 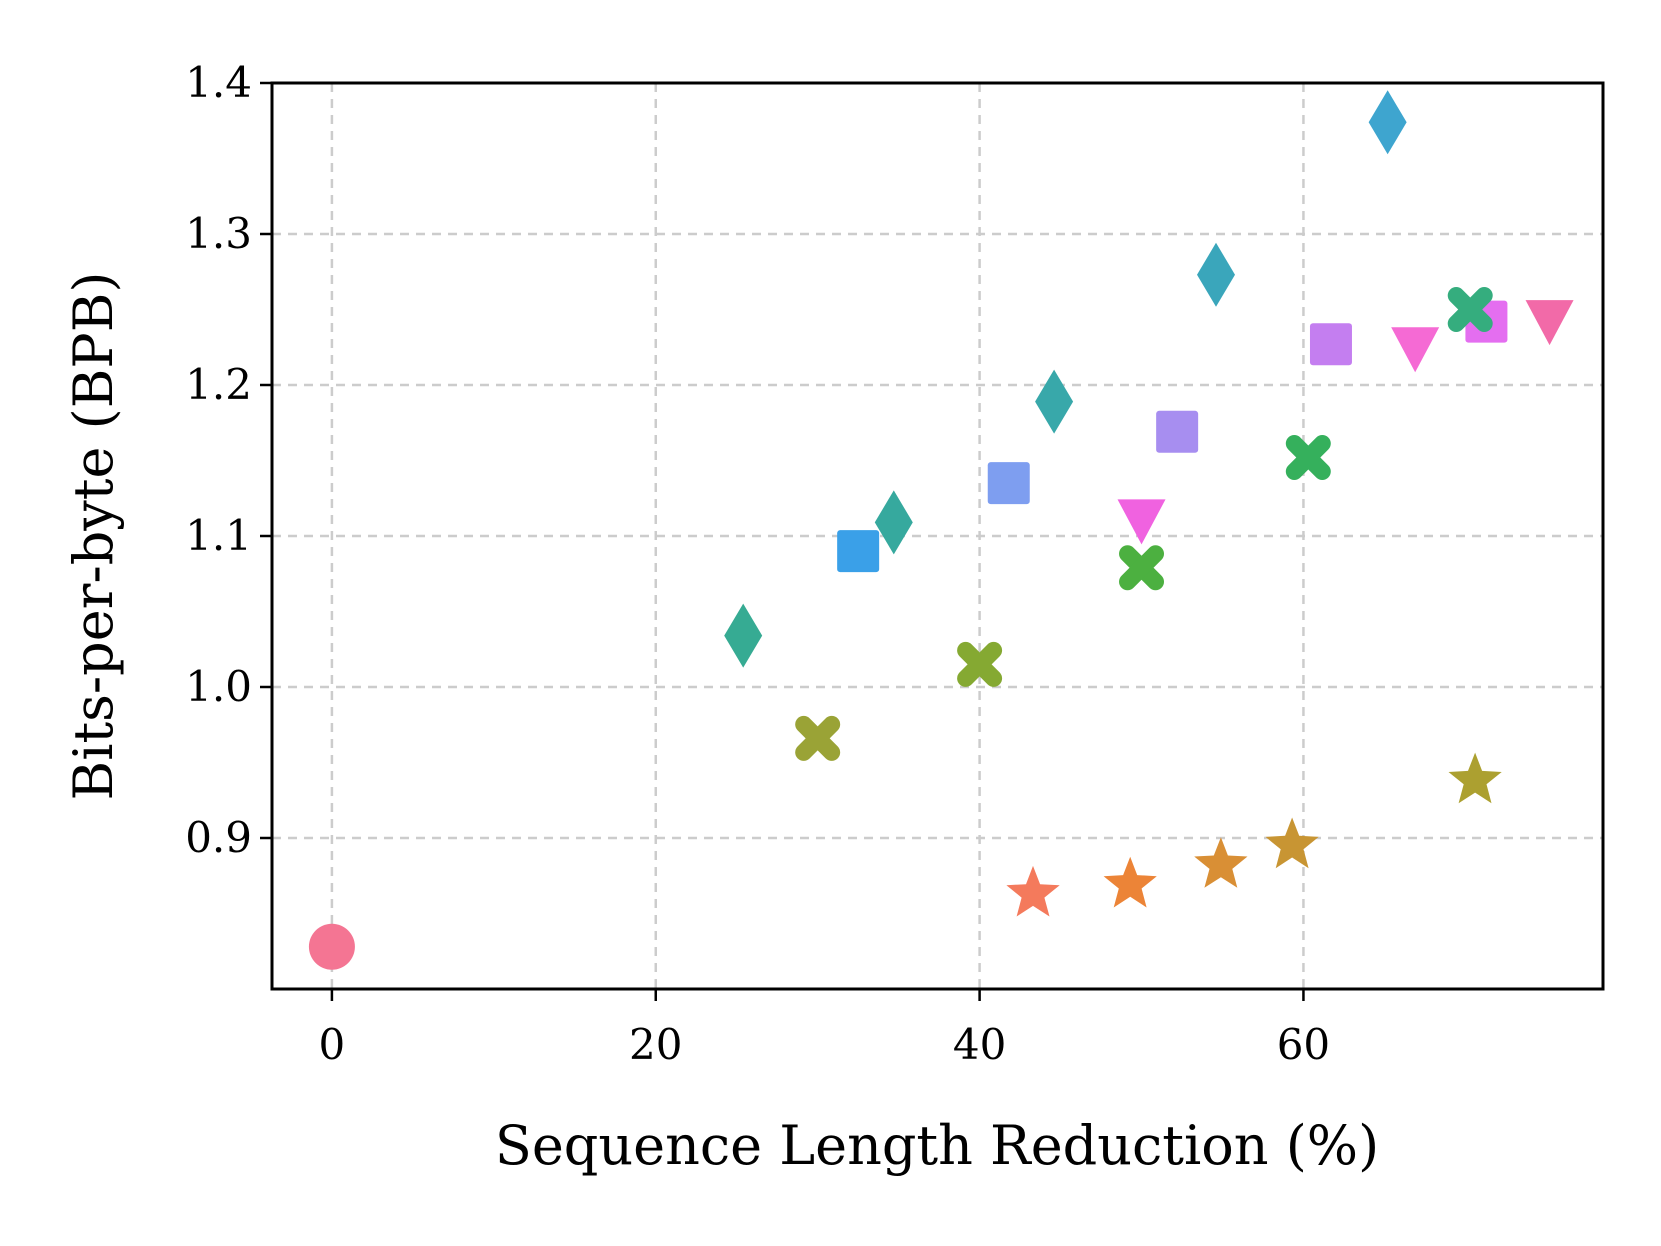 What do you see at coordinates (655, 1044) in the screenshot?
I see `x-tick-label: 20` at bounding box center [655, 1044].